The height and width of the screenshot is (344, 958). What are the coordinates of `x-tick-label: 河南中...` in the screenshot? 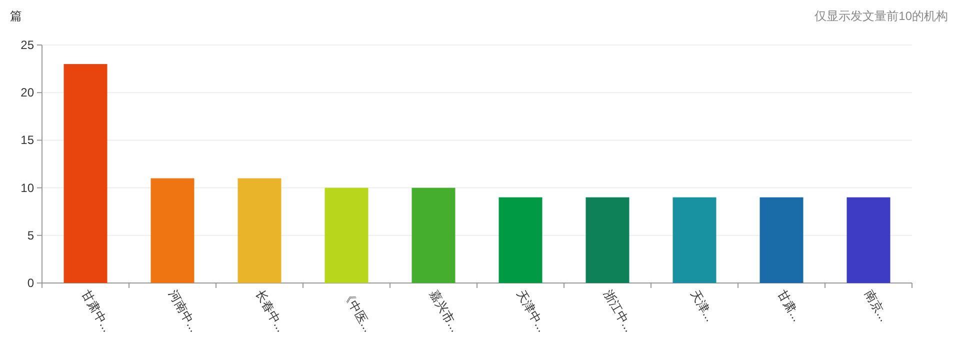 It's located at (184, 311).